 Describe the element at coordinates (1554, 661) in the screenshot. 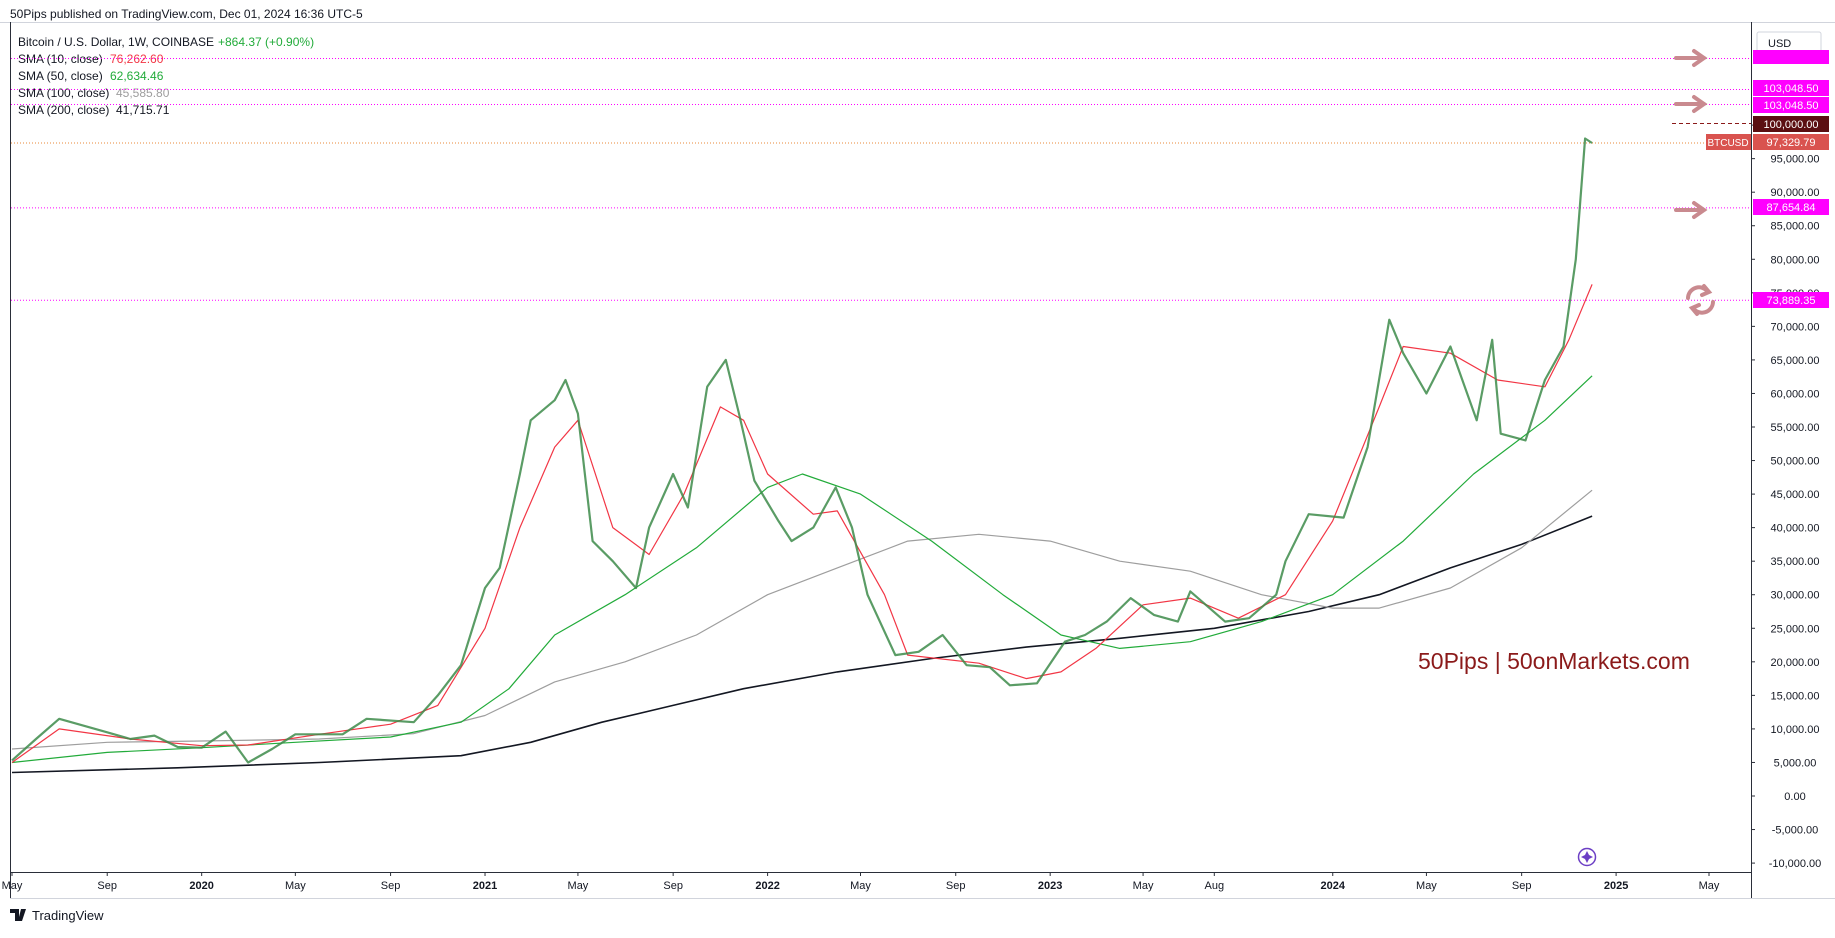

I see `watermark-text: 50Pips | 50onMarkets.com` at that location.